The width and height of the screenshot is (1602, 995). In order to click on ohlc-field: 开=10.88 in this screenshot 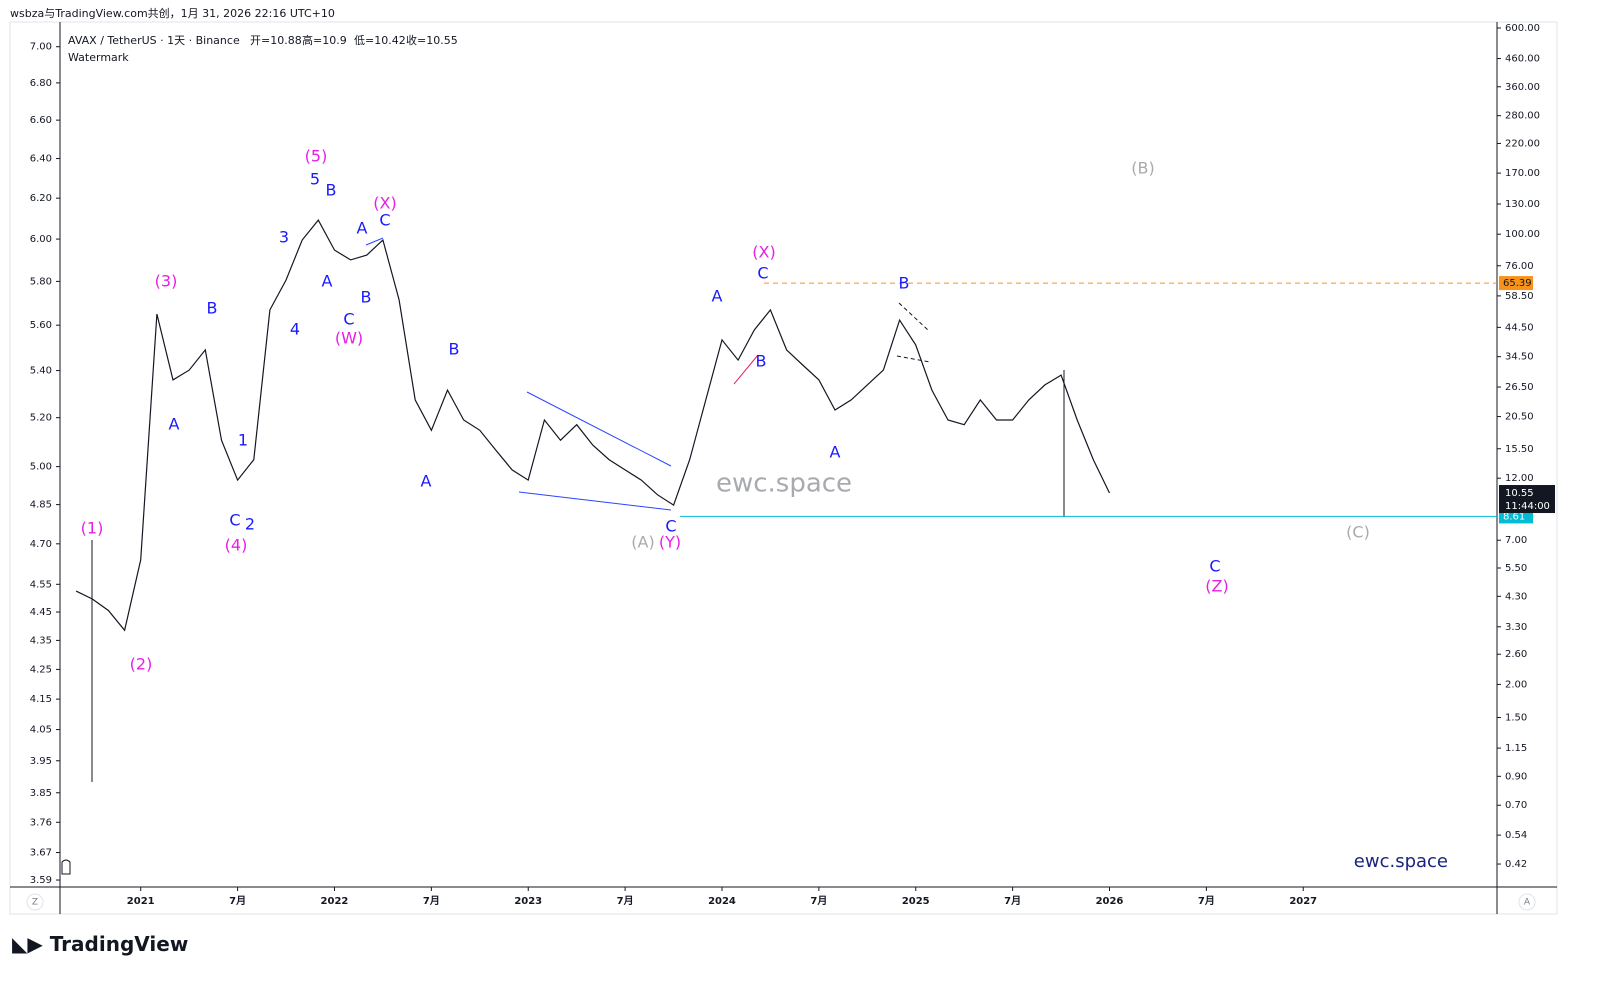, I will do `click(276, 40)`.